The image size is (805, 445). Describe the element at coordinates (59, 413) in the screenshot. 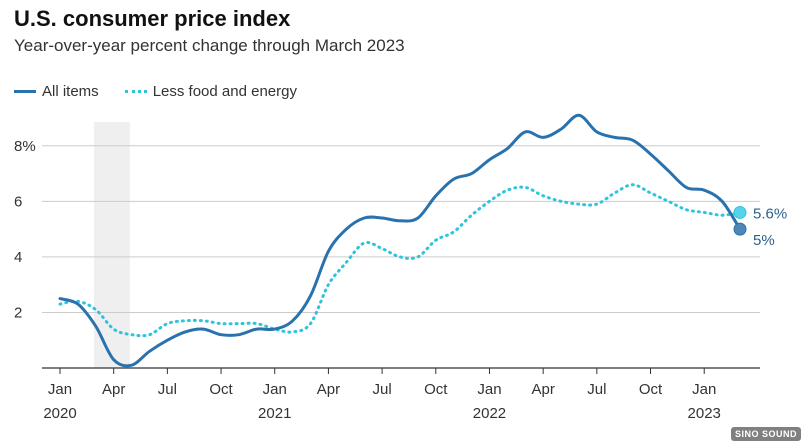

I see `x-tick-year-label: 2020` at that location.